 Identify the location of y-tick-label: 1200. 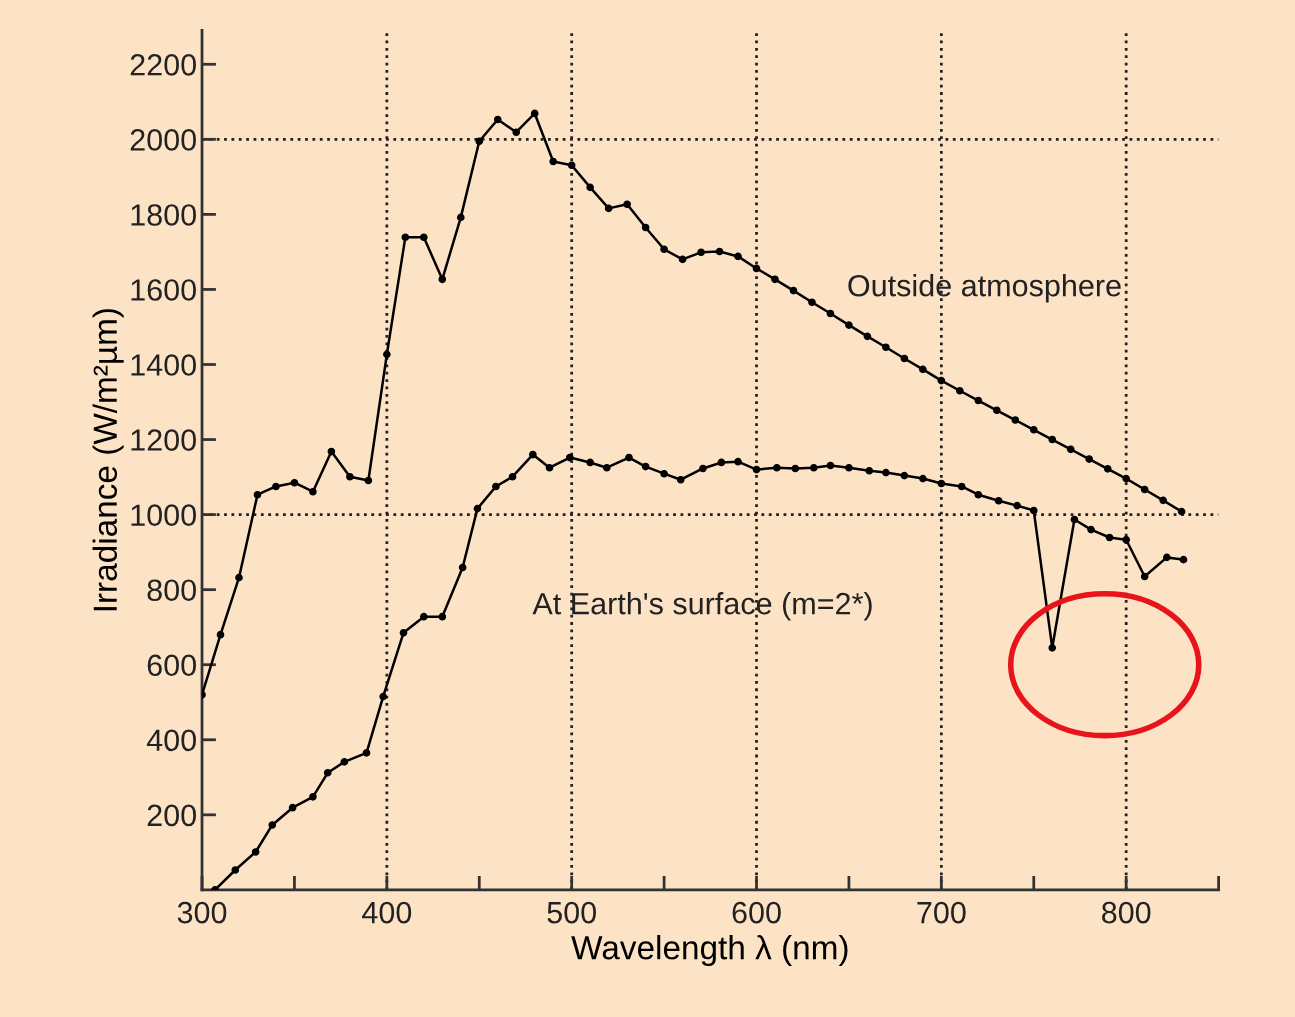
(163, 440).